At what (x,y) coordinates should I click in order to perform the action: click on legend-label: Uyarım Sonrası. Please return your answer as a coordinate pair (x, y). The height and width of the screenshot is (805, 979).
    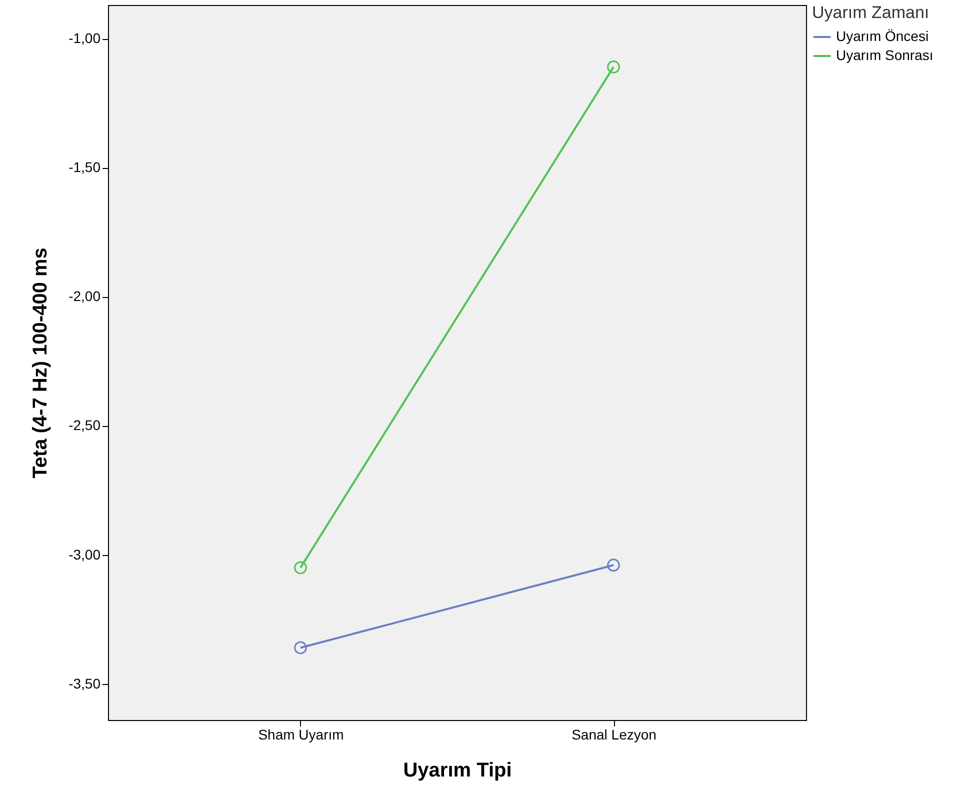
    Looking at the image, I should click on (885, 55).